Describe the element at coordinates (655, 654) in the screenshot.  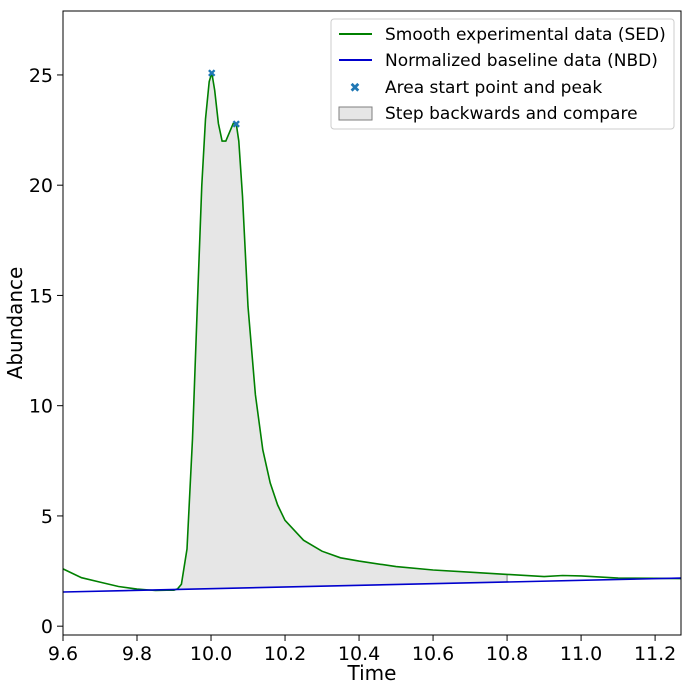
I see `x-tick-label: 11.2` at that location.